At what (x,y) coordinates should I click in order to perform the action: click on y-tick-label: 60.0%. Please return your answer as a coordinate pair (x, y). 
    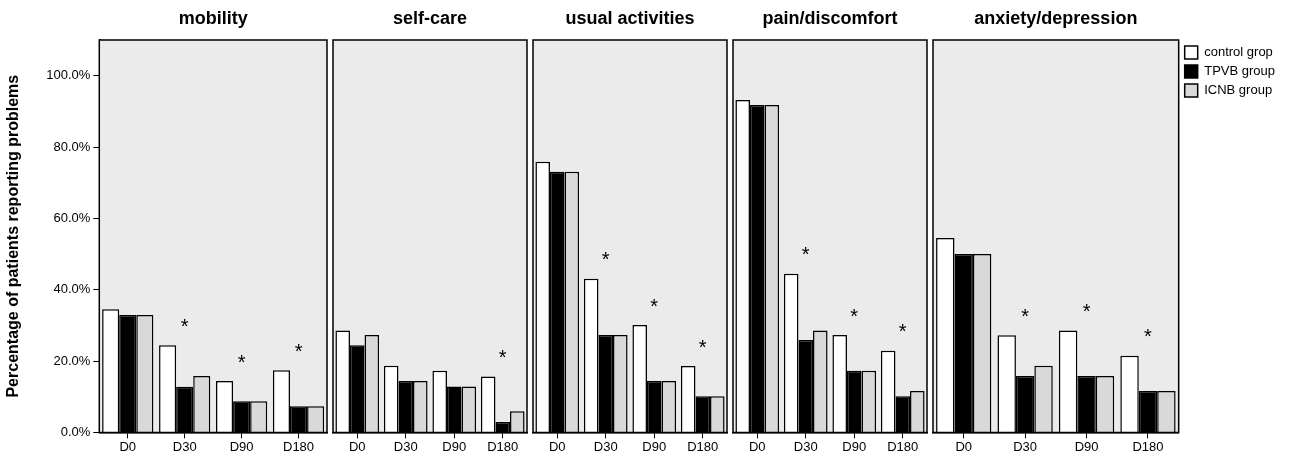
    Looking at the image, I should click on (72, 217).